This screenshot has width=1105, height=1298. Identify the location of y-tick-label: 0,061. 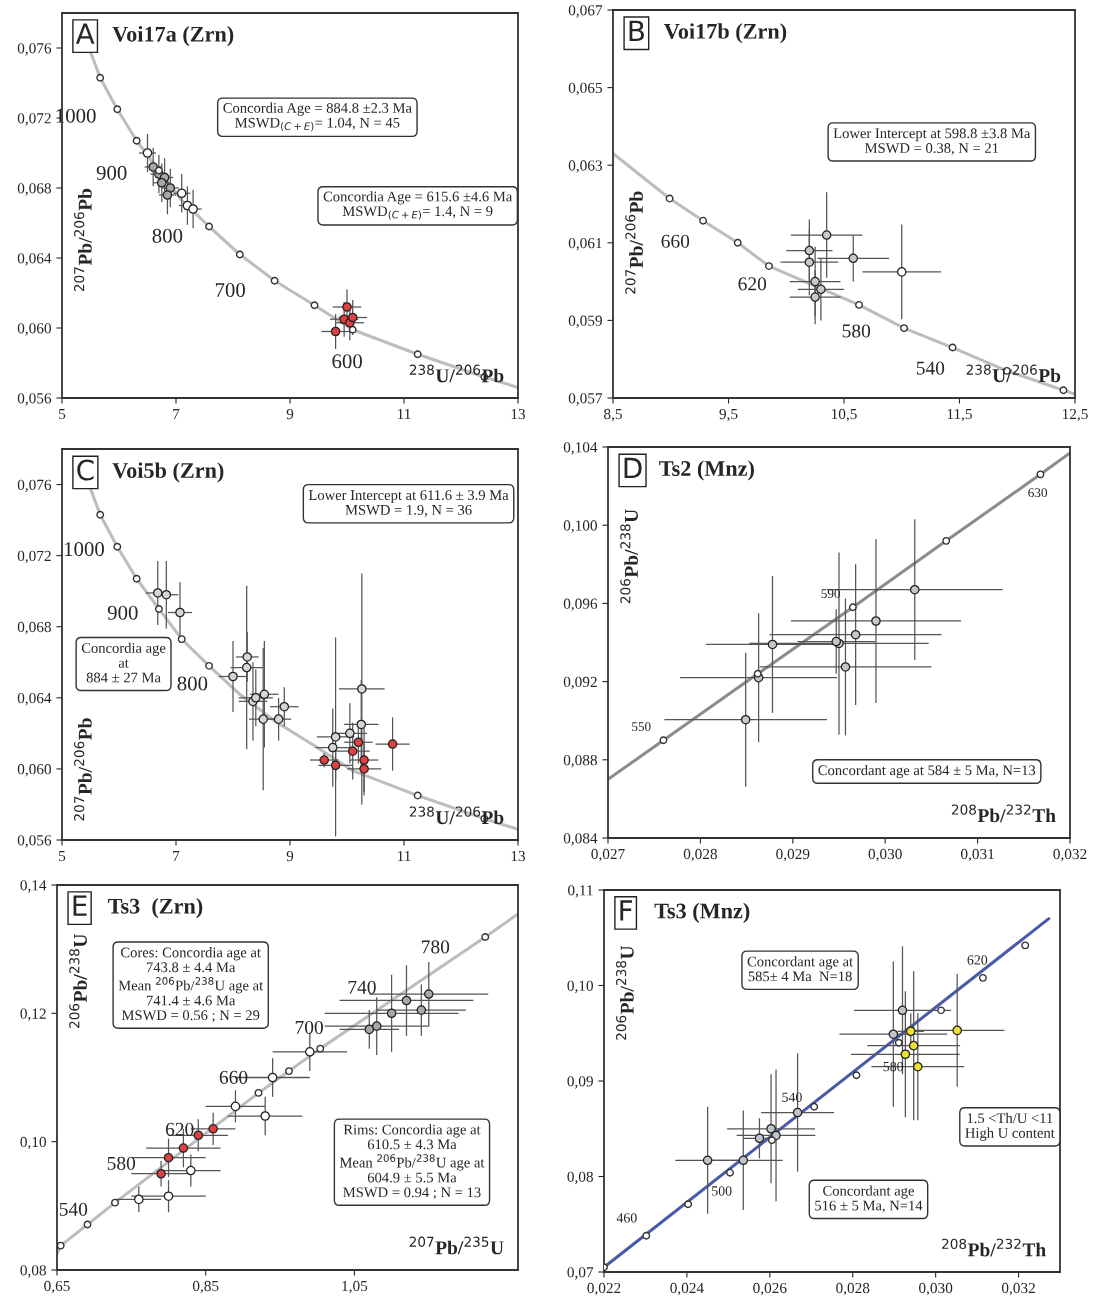
(585, 244).